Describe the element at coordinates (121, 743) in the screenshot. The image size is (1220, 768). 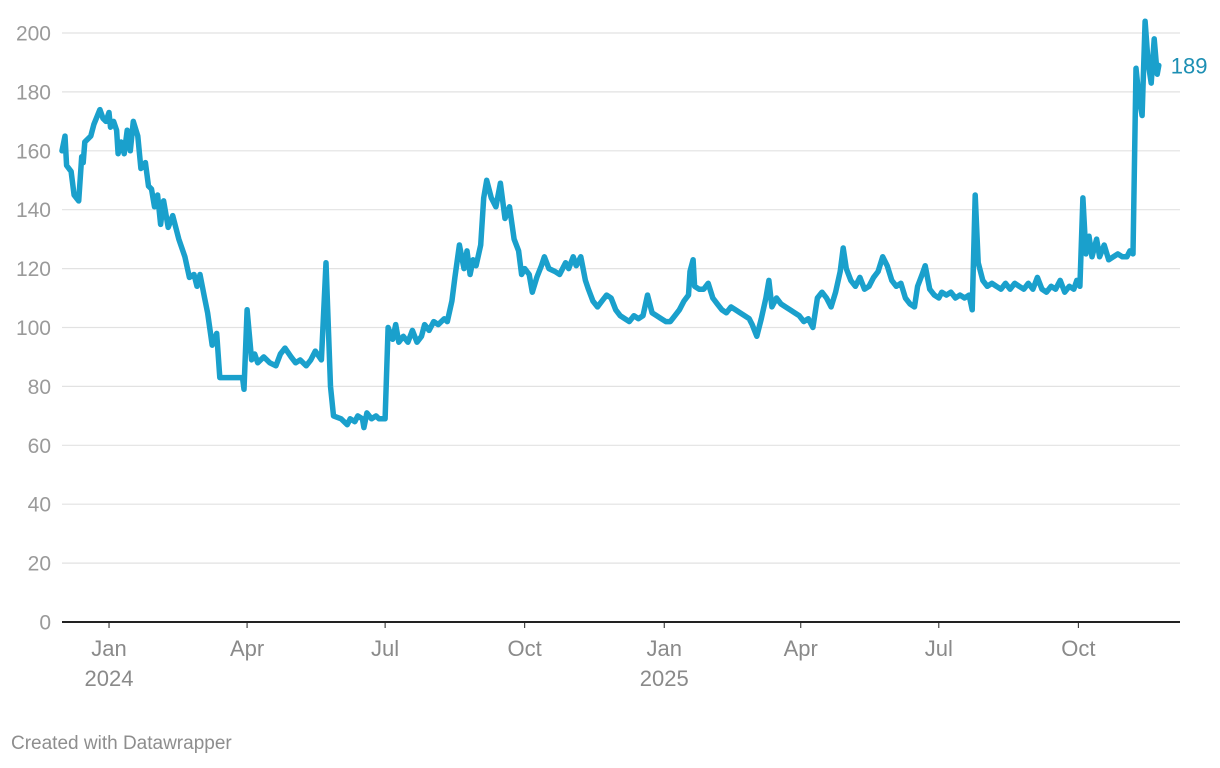
I see `datawrapper-credit: Created with Datawrapper` at that location.